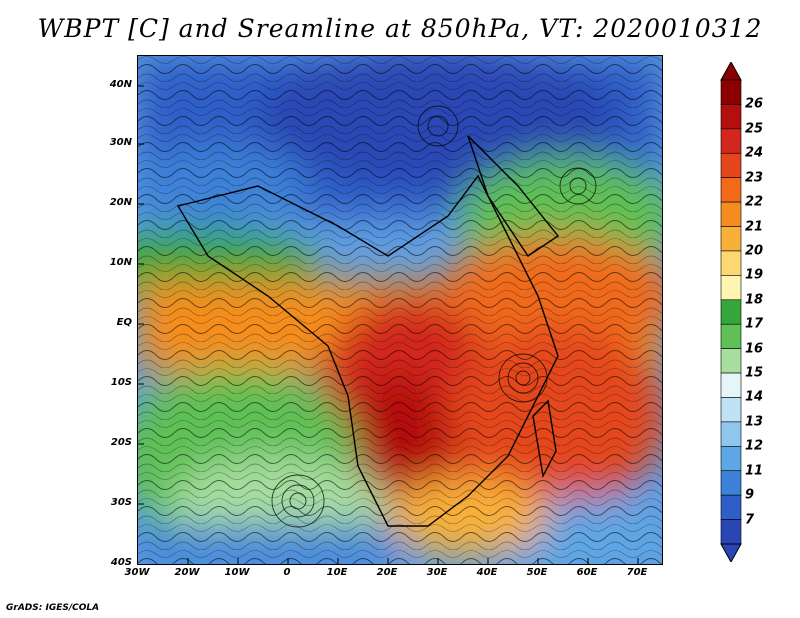 The height and width of the screenshot is (618, 800). Describe the element at coordinates (750, 520) in the screenshot. I see `colorbar-label: 7` at that location.